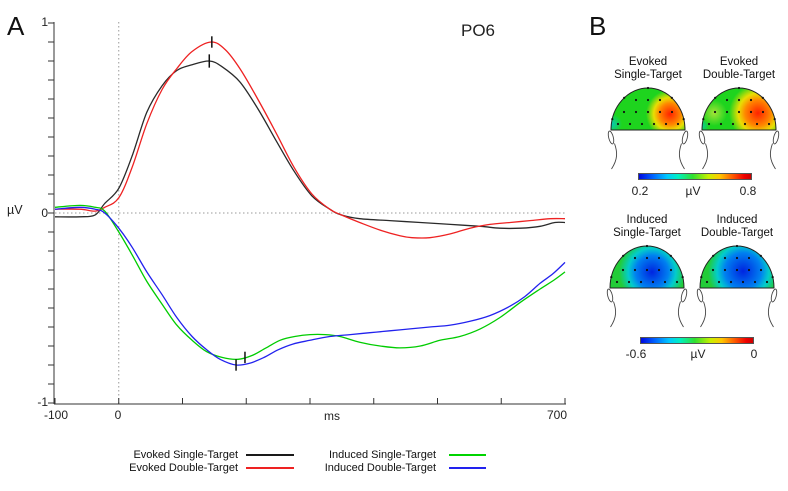 The height and width of the screenshot is (491, 788). I want to click on x-tick-label-0: 0, so click(118, 415).